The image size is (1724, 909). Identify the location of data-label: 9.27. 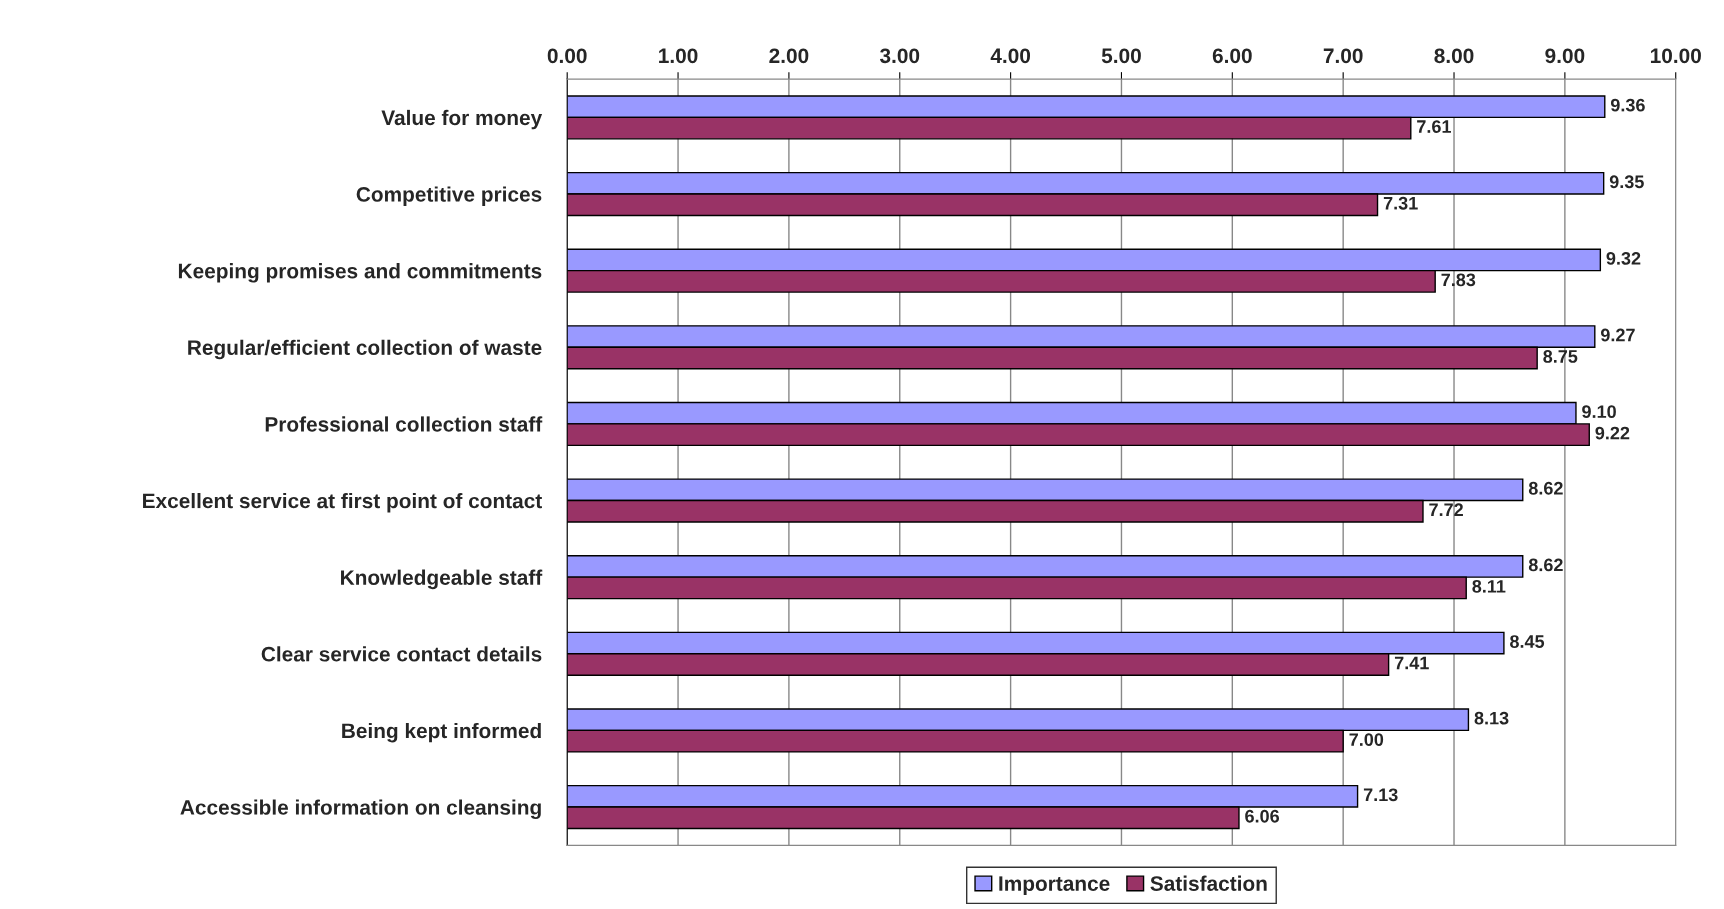
(1617, 335).